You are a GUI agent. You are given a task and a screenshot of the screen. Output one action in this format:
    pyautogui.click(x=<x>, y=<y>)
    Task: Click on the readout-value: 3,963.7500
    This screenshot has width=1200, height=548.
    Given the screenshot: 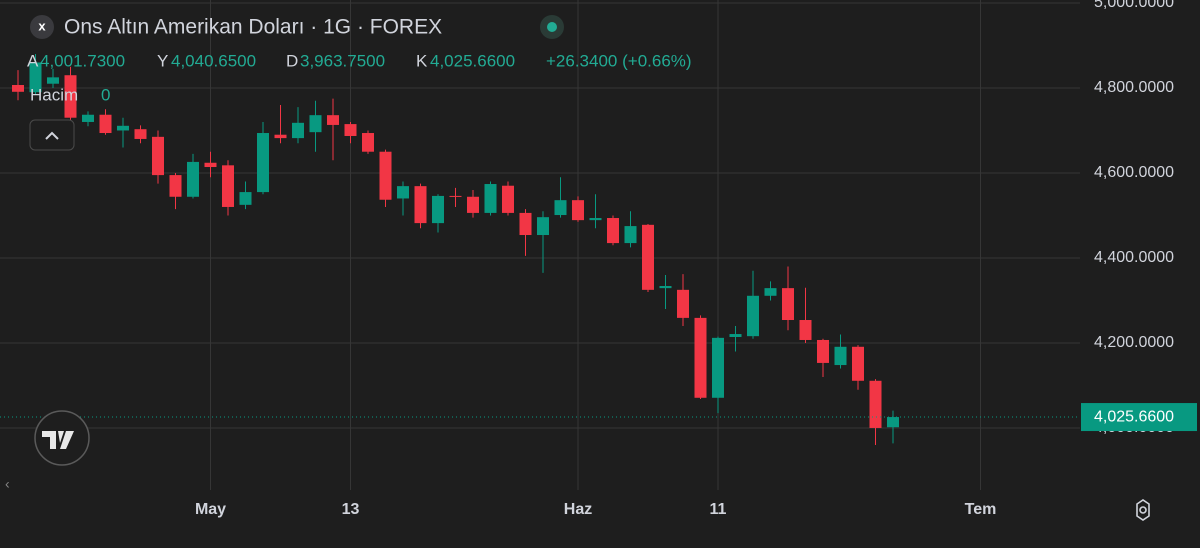 What is the action you would take?
    pyautogui.click(x=342, y=60)
    